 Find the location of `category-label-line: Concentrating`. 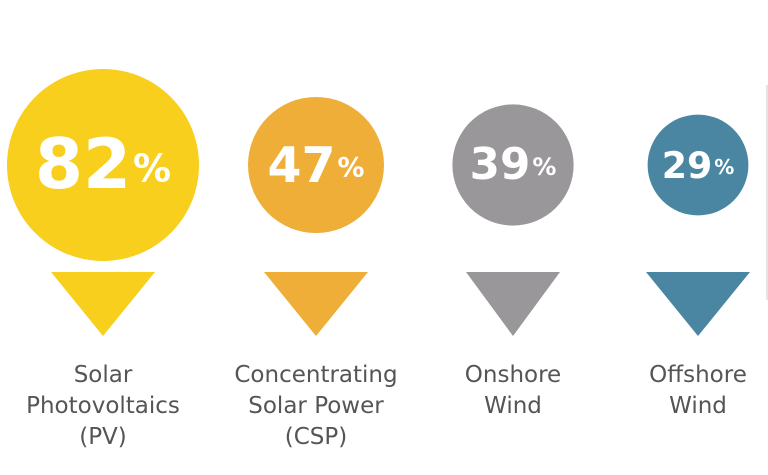

category-label-line: Concentrating is located at coordinates (315, 375).